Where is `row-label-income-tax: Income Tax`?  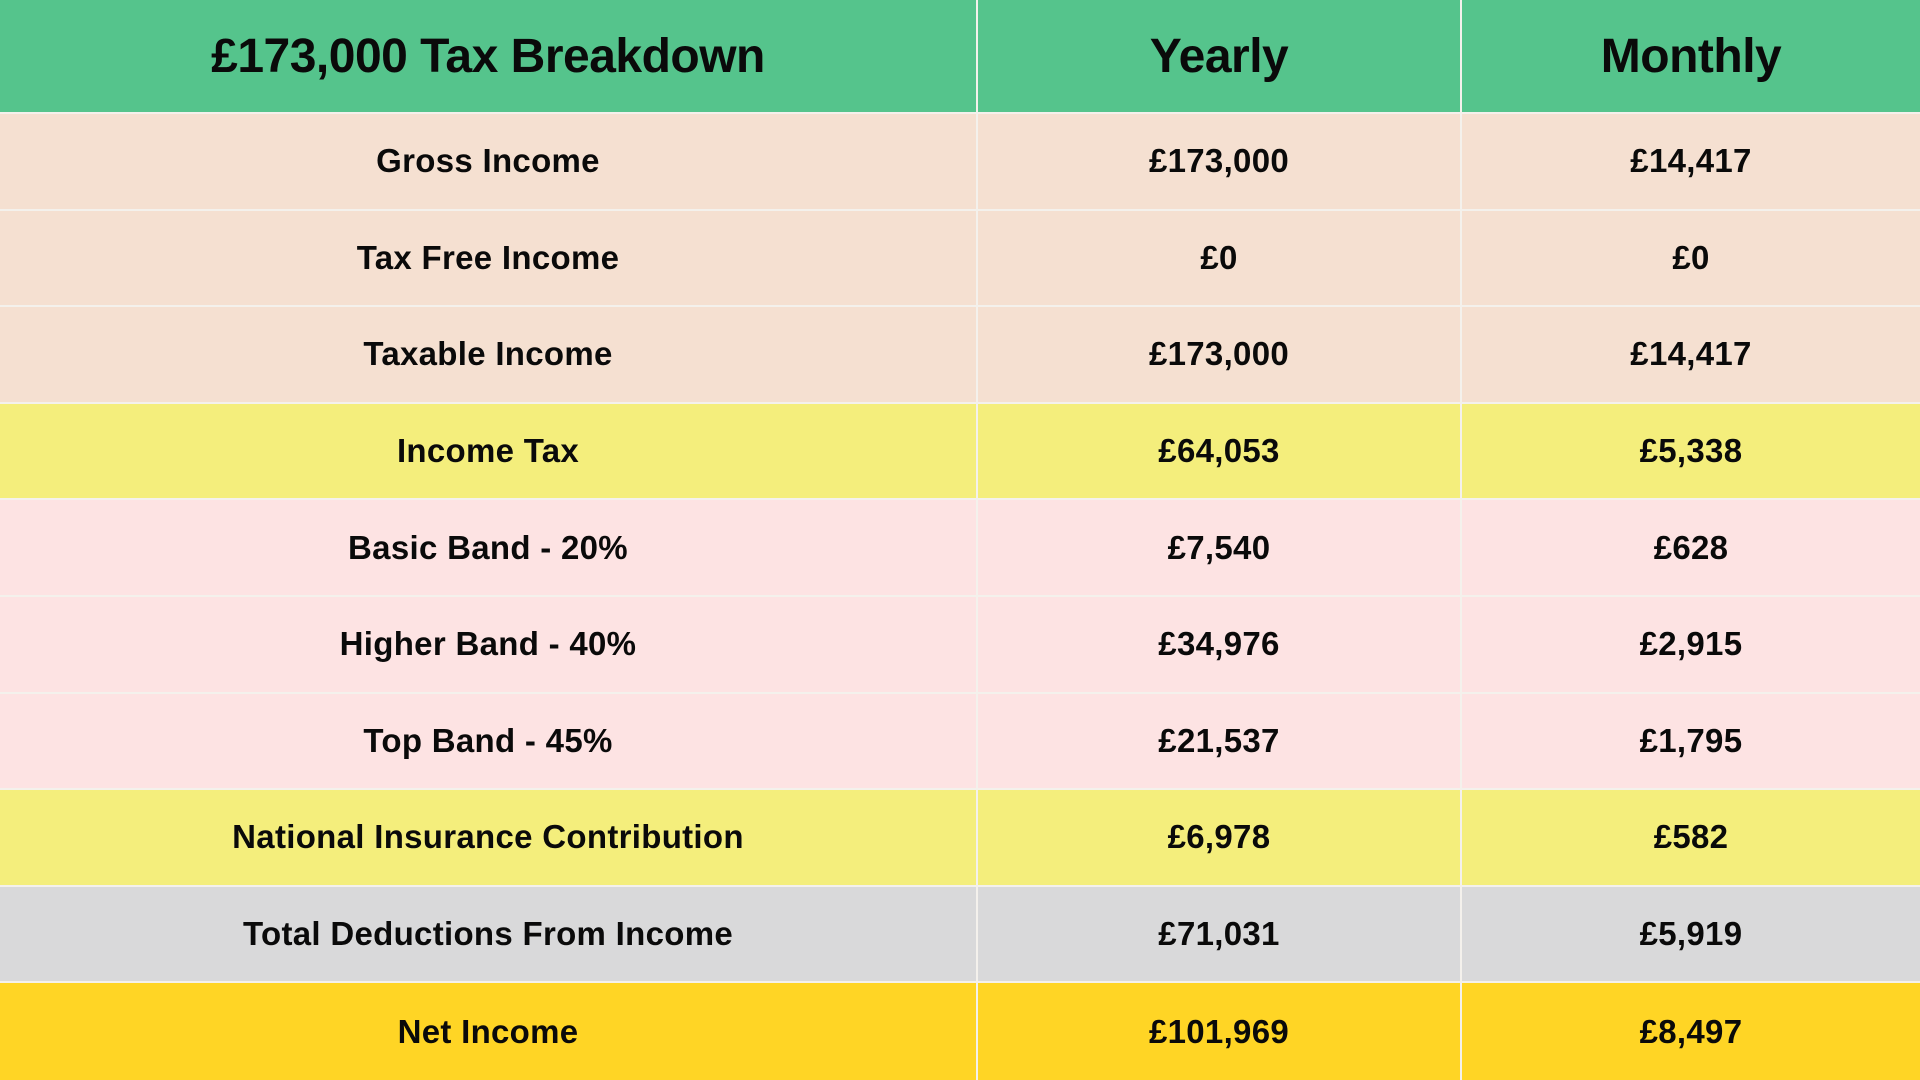
row-label-income-tax: Income Tax is located at coordinates (489, 452).